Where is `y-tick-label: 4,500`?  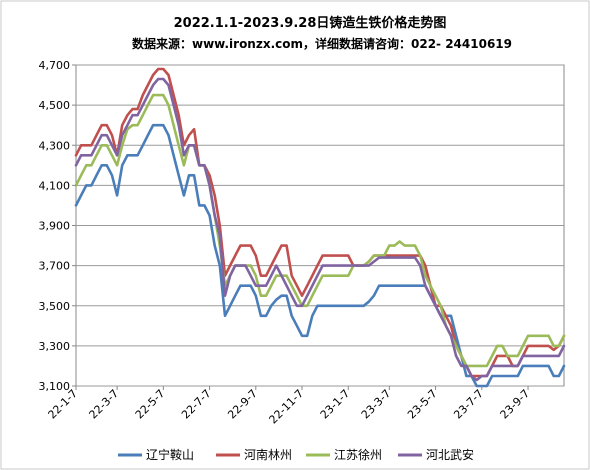 y-tick-label: 4,500 is located at coordinates (55, 105).